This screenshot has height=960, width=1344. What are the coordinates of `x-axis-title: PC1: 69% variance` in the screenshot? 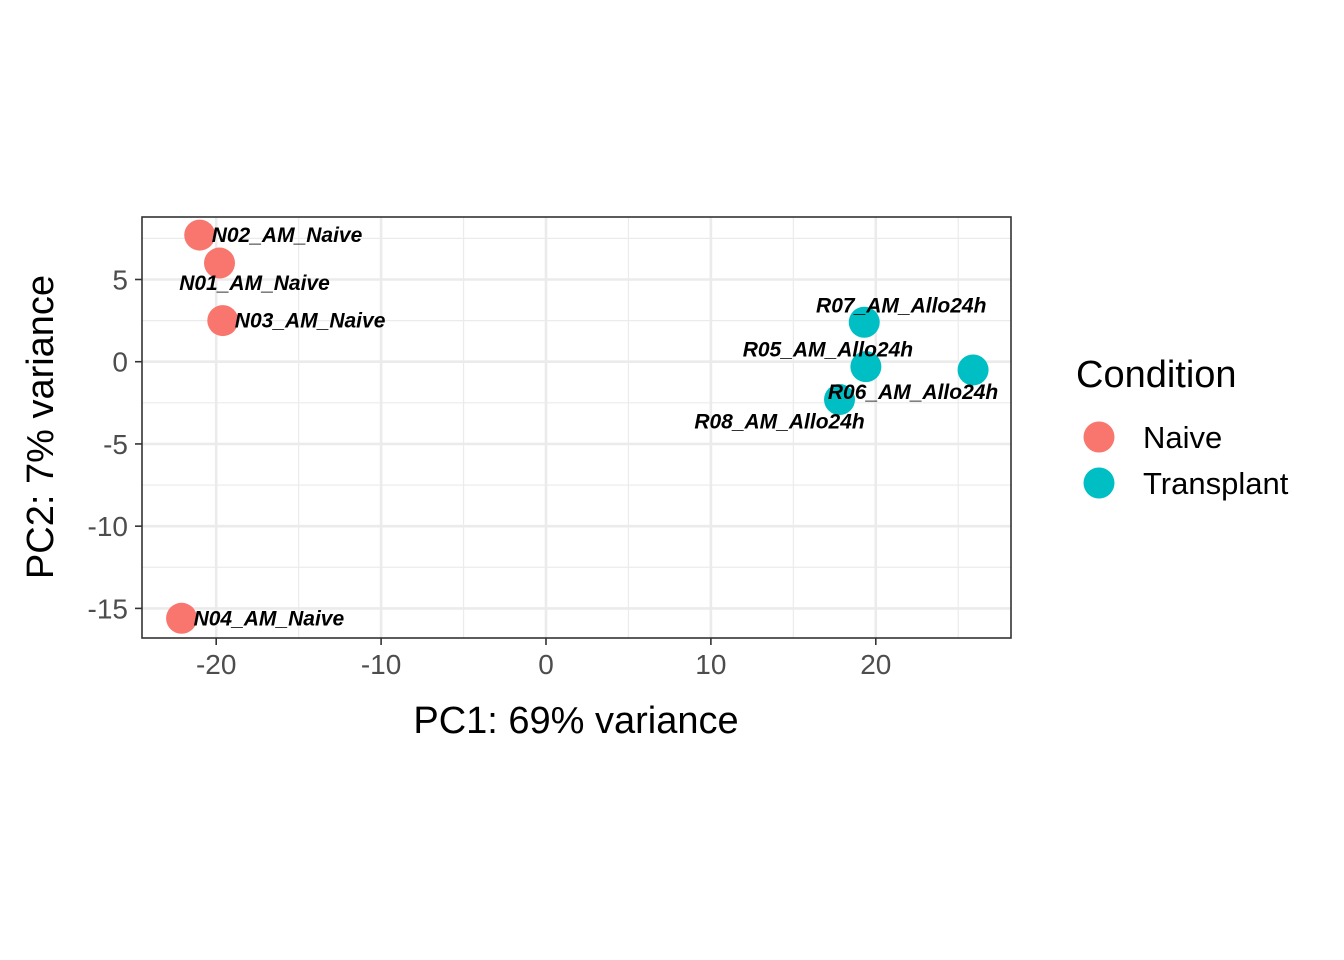 It's located at (575, 721).